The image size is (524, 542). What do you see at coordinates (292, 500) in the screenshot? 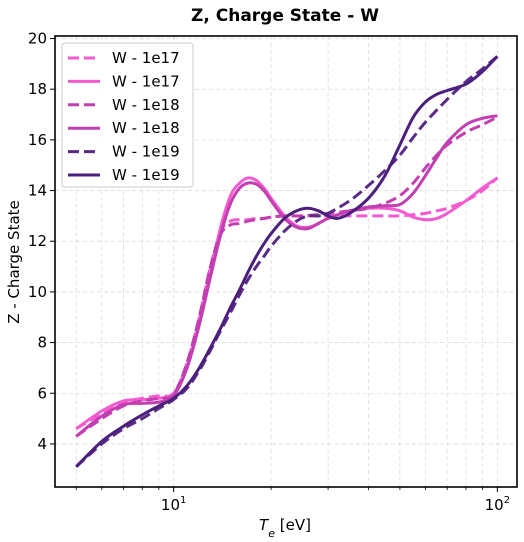
I see `x-axis: 10¹ 10²` at bounding box center [292, 500].